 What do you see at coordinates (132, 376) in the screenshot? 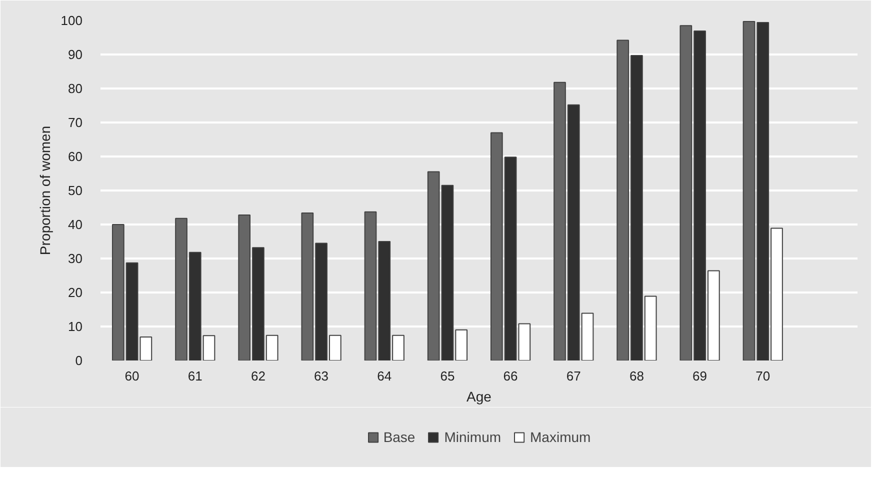
I see `x-tick-label: 60` at bounding box center [132, 376].